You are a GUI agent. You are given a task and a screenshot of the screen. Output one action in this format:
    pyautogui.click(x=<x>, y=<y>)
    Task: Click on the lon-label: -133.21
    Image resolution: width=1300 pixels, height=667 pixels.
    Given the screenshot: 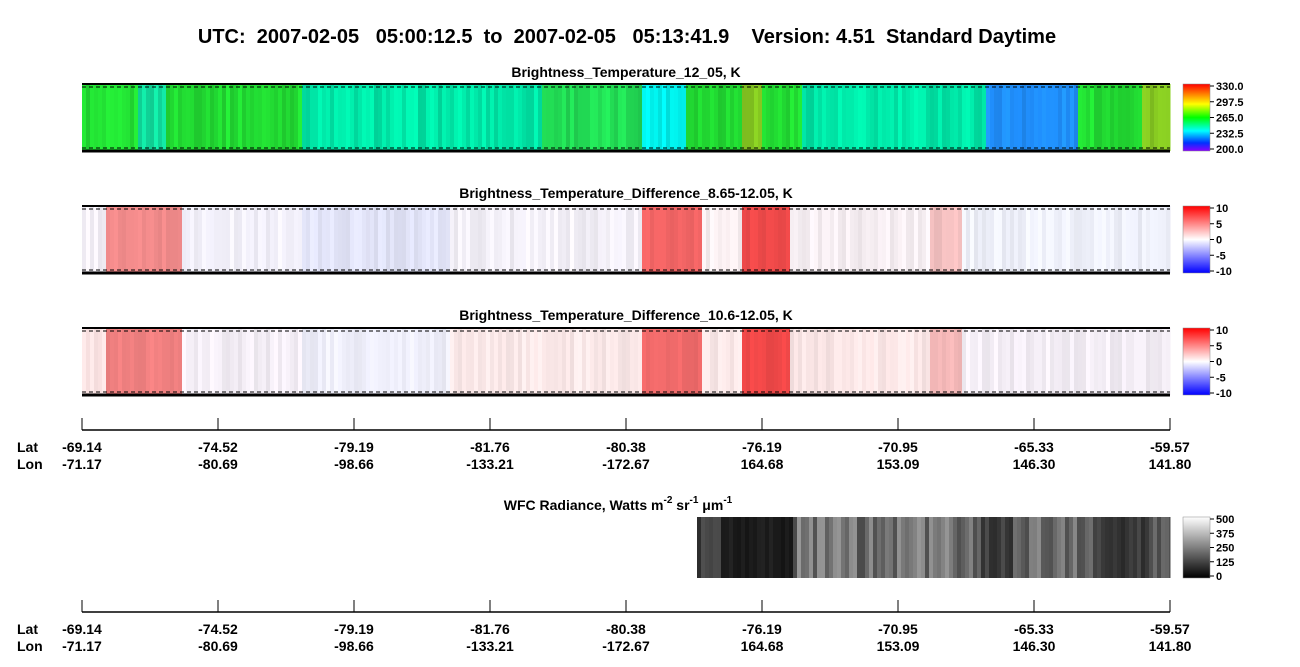 What is the action you would take?
    pyautogui.click(x=490, y=646)
    